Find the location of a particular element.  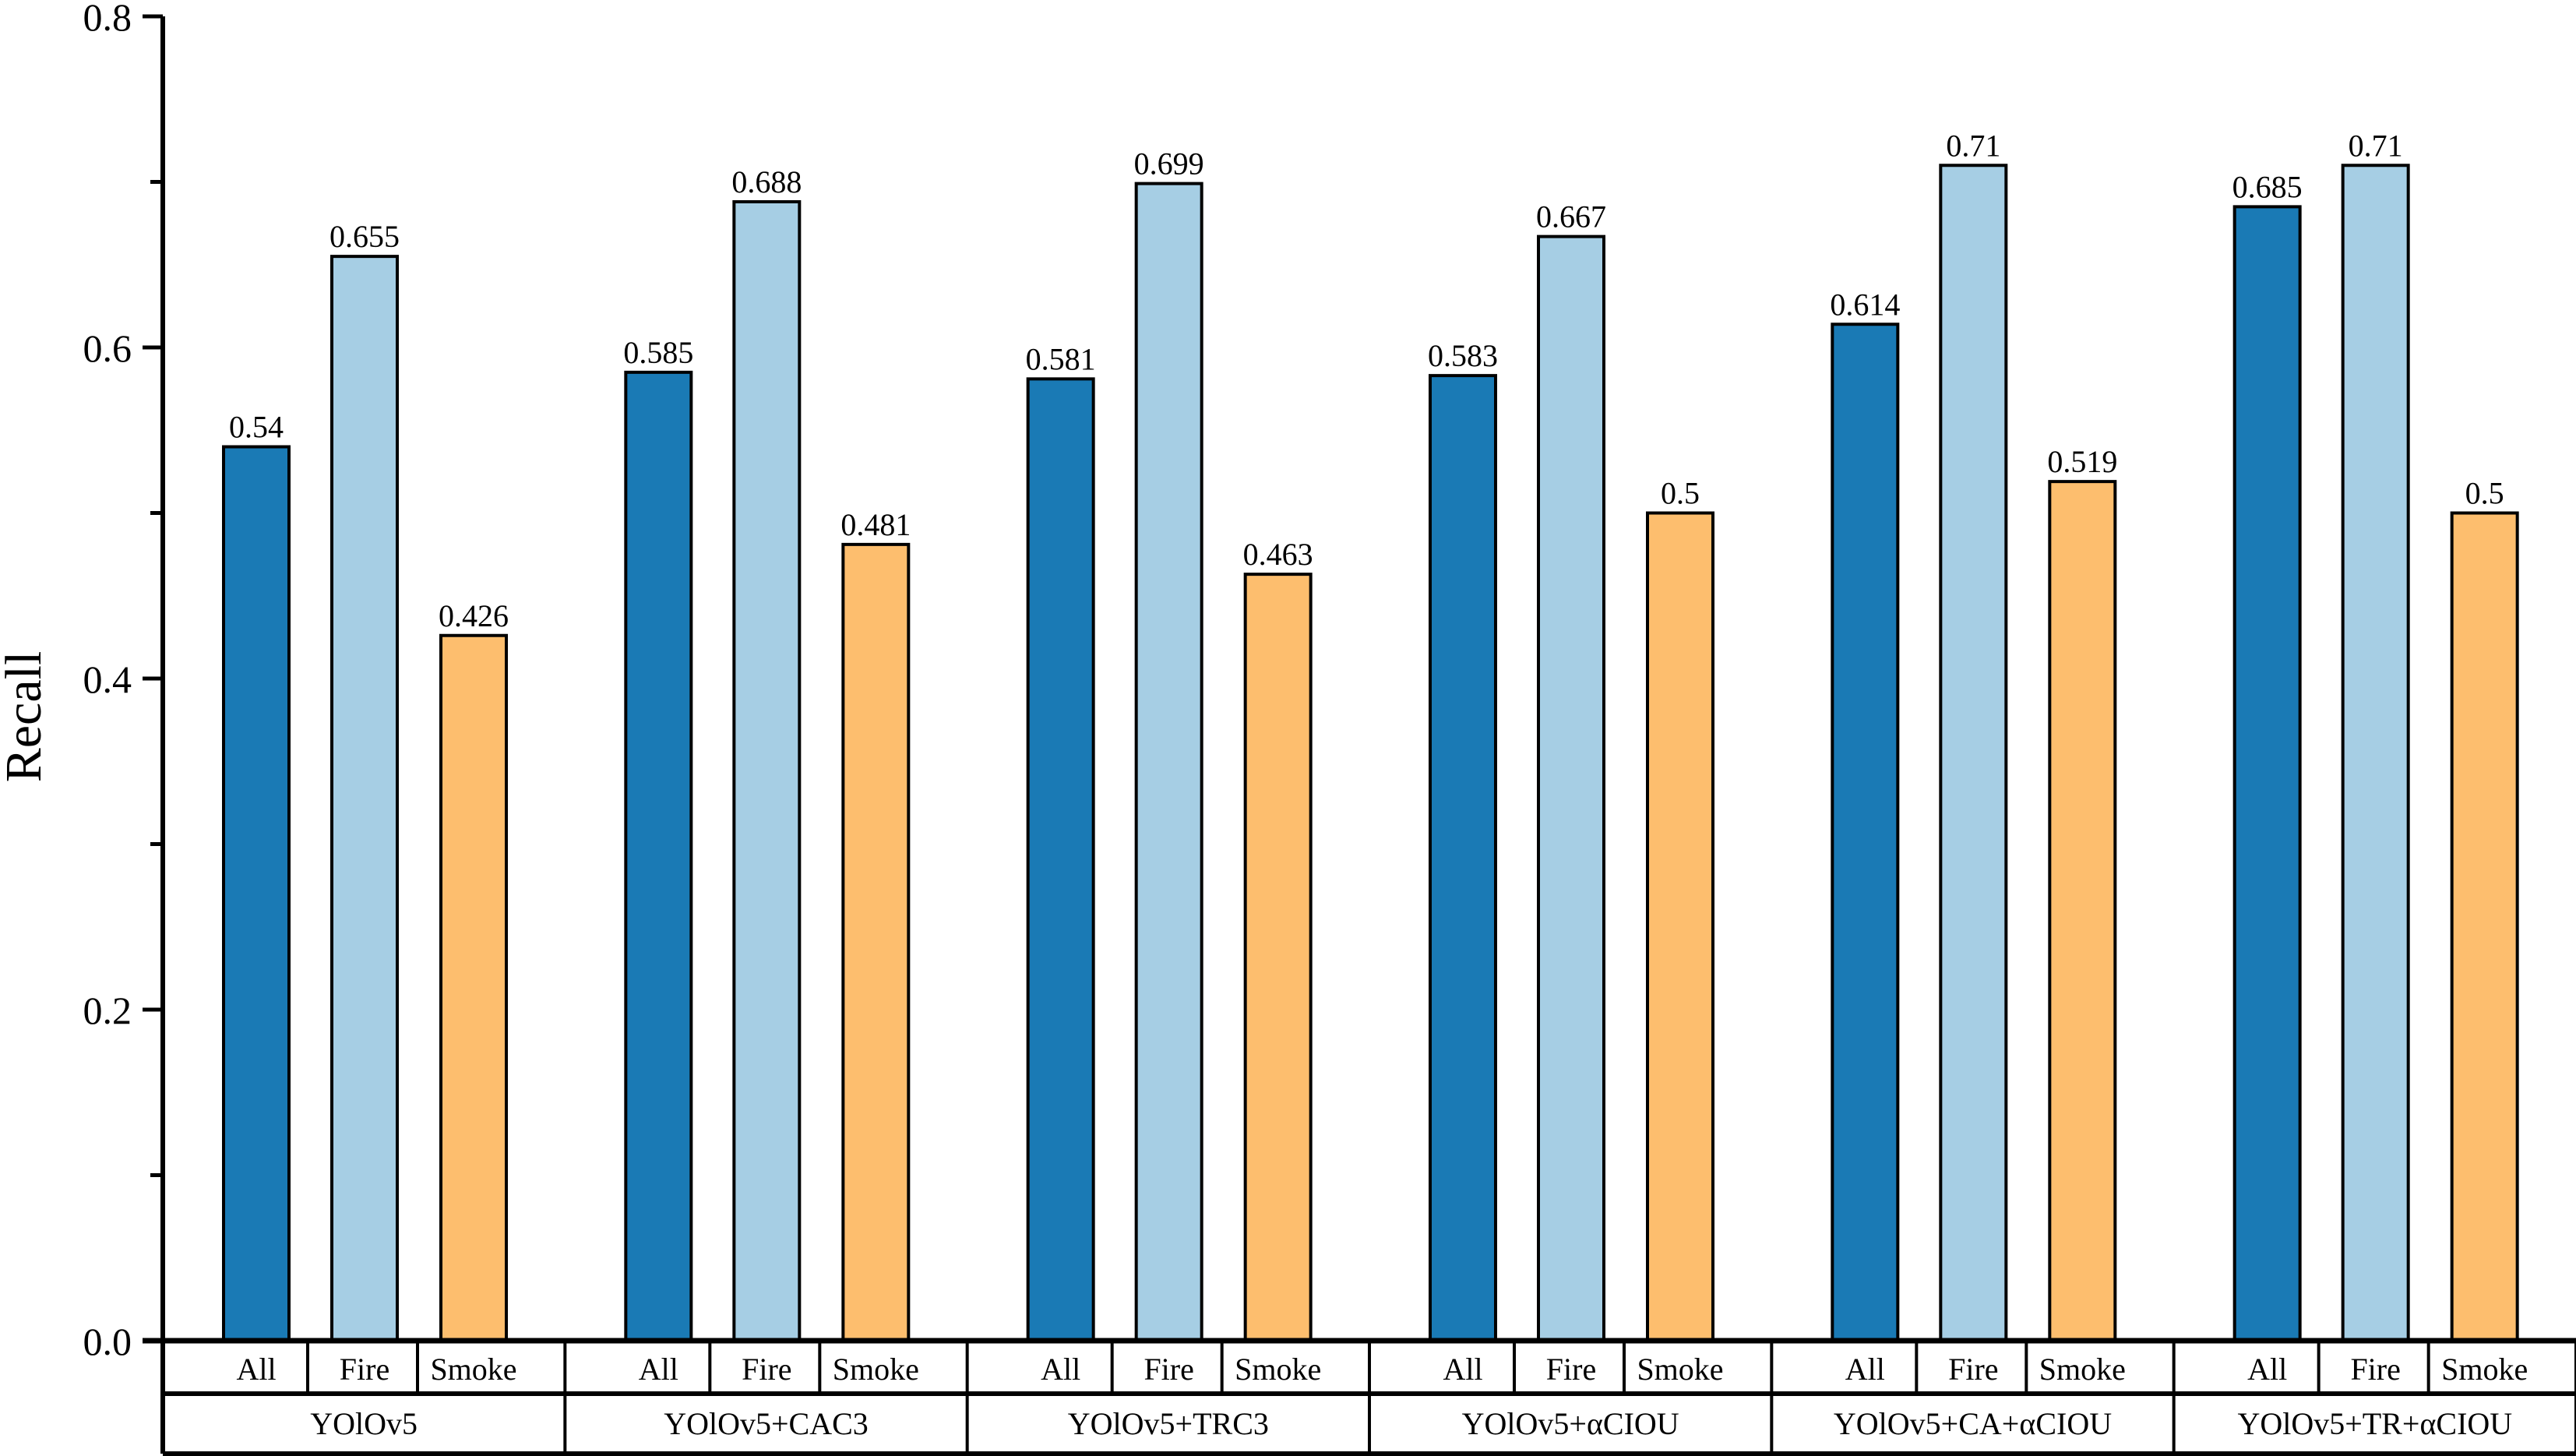

value-label: 0.481 is located at coordinates (875, 525).